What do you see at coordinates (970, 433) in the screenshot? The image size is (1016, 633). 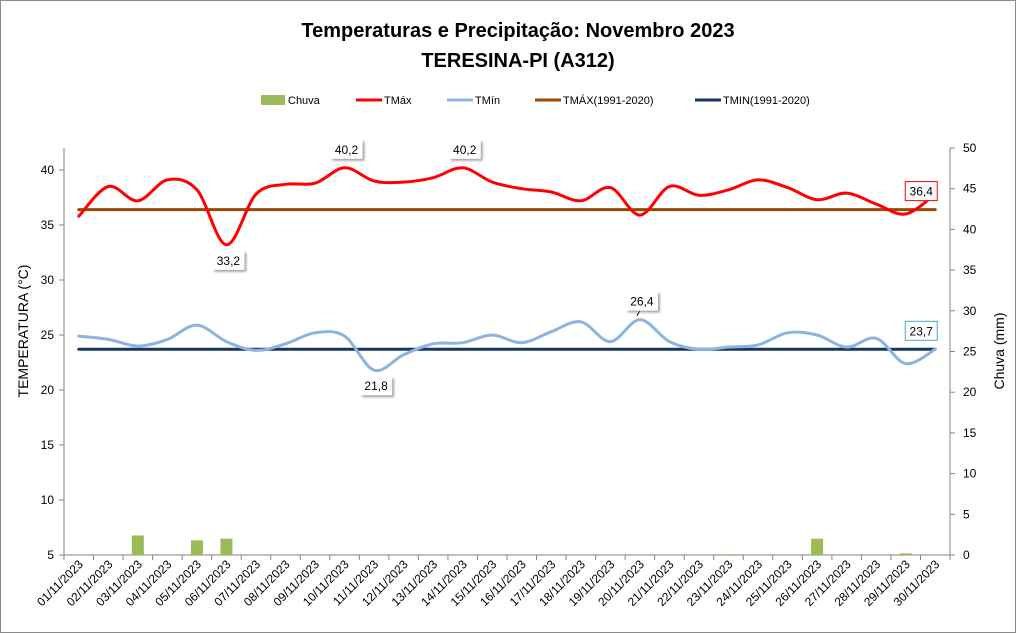 I see `y2-tick-label: 15` at bounding box center [970, 433].